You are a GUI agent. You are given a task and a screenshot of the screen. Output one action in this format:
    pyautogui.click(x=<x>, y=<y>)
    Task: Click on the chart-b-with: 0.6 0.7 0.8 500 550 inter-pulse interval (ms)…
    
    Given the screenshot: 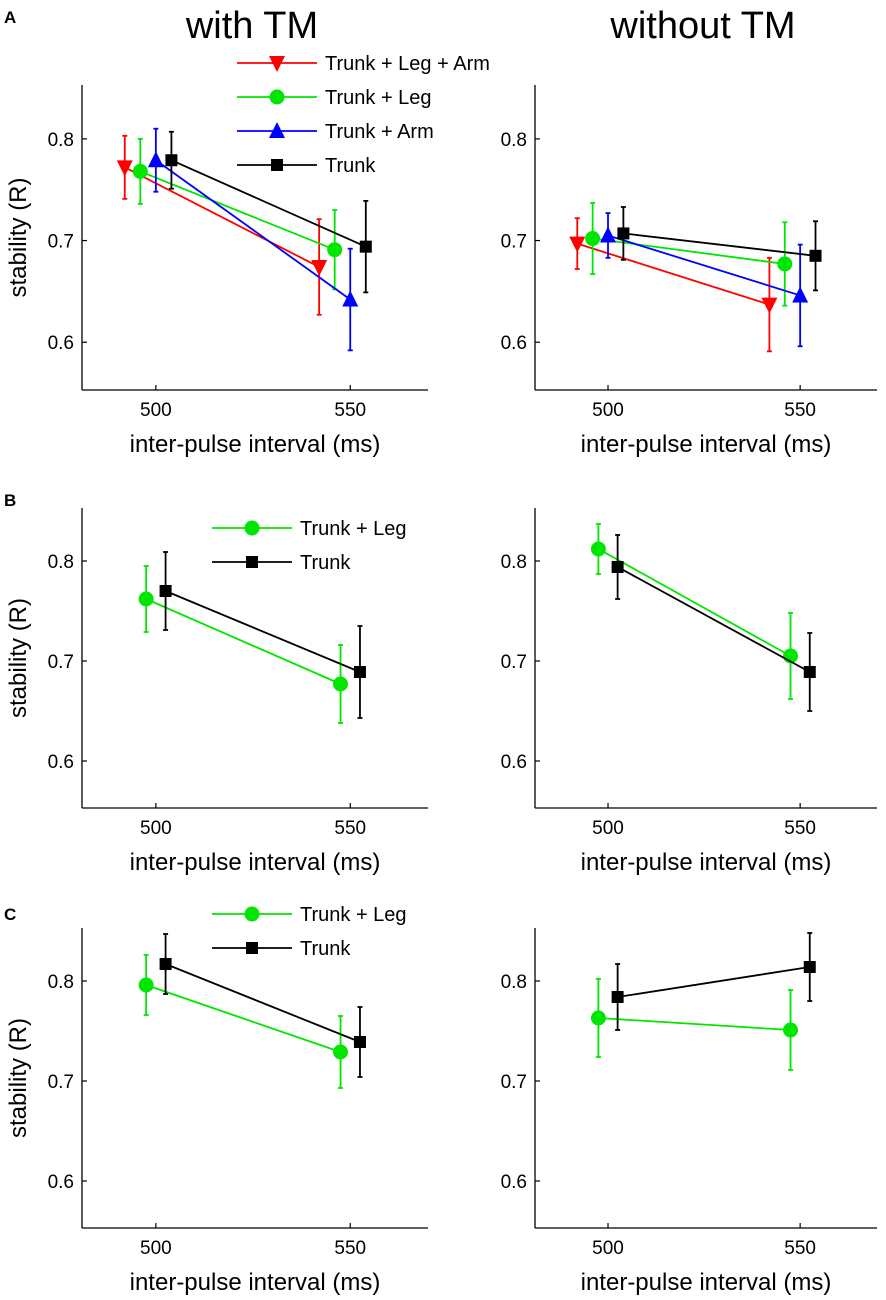 What is the action you would take?
    pyautogui.click(x=216, y=692)
    